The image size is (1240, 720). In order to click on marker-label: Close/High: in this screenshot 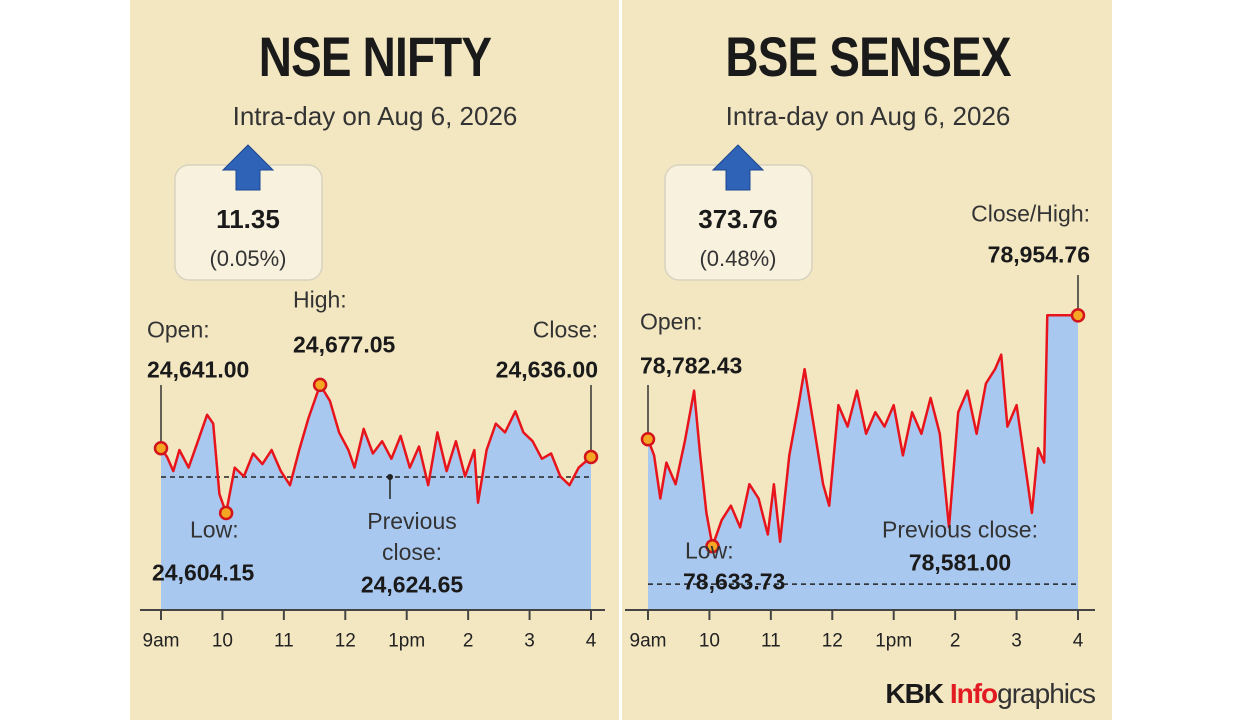, I will do `click(1030, 213)`.